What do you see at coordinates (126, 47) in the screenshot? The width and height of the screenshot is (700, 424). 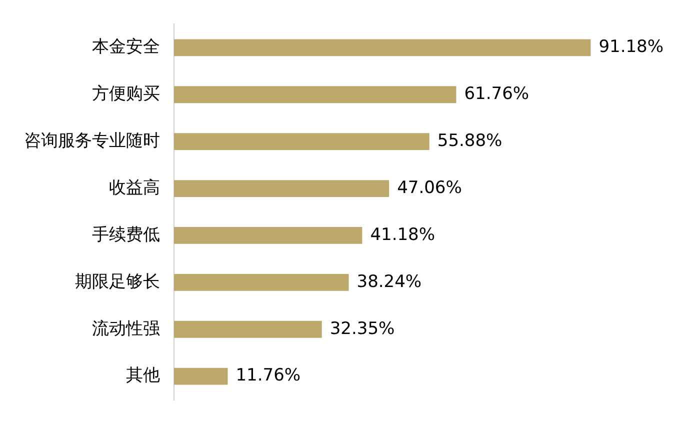 I see `y-tick-label: 本金安全` at bounding box center [126, 47].